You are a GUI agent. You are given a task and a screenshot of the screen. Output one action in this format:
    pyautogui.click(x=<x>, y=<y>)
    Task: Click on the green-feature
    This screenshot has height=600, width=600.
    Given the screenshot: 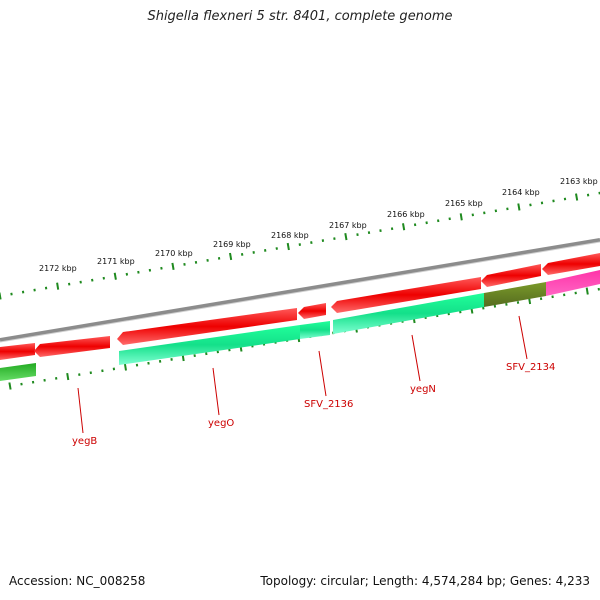 What is the action you would take?
    pyautogui.click(x=18, y=372)
    